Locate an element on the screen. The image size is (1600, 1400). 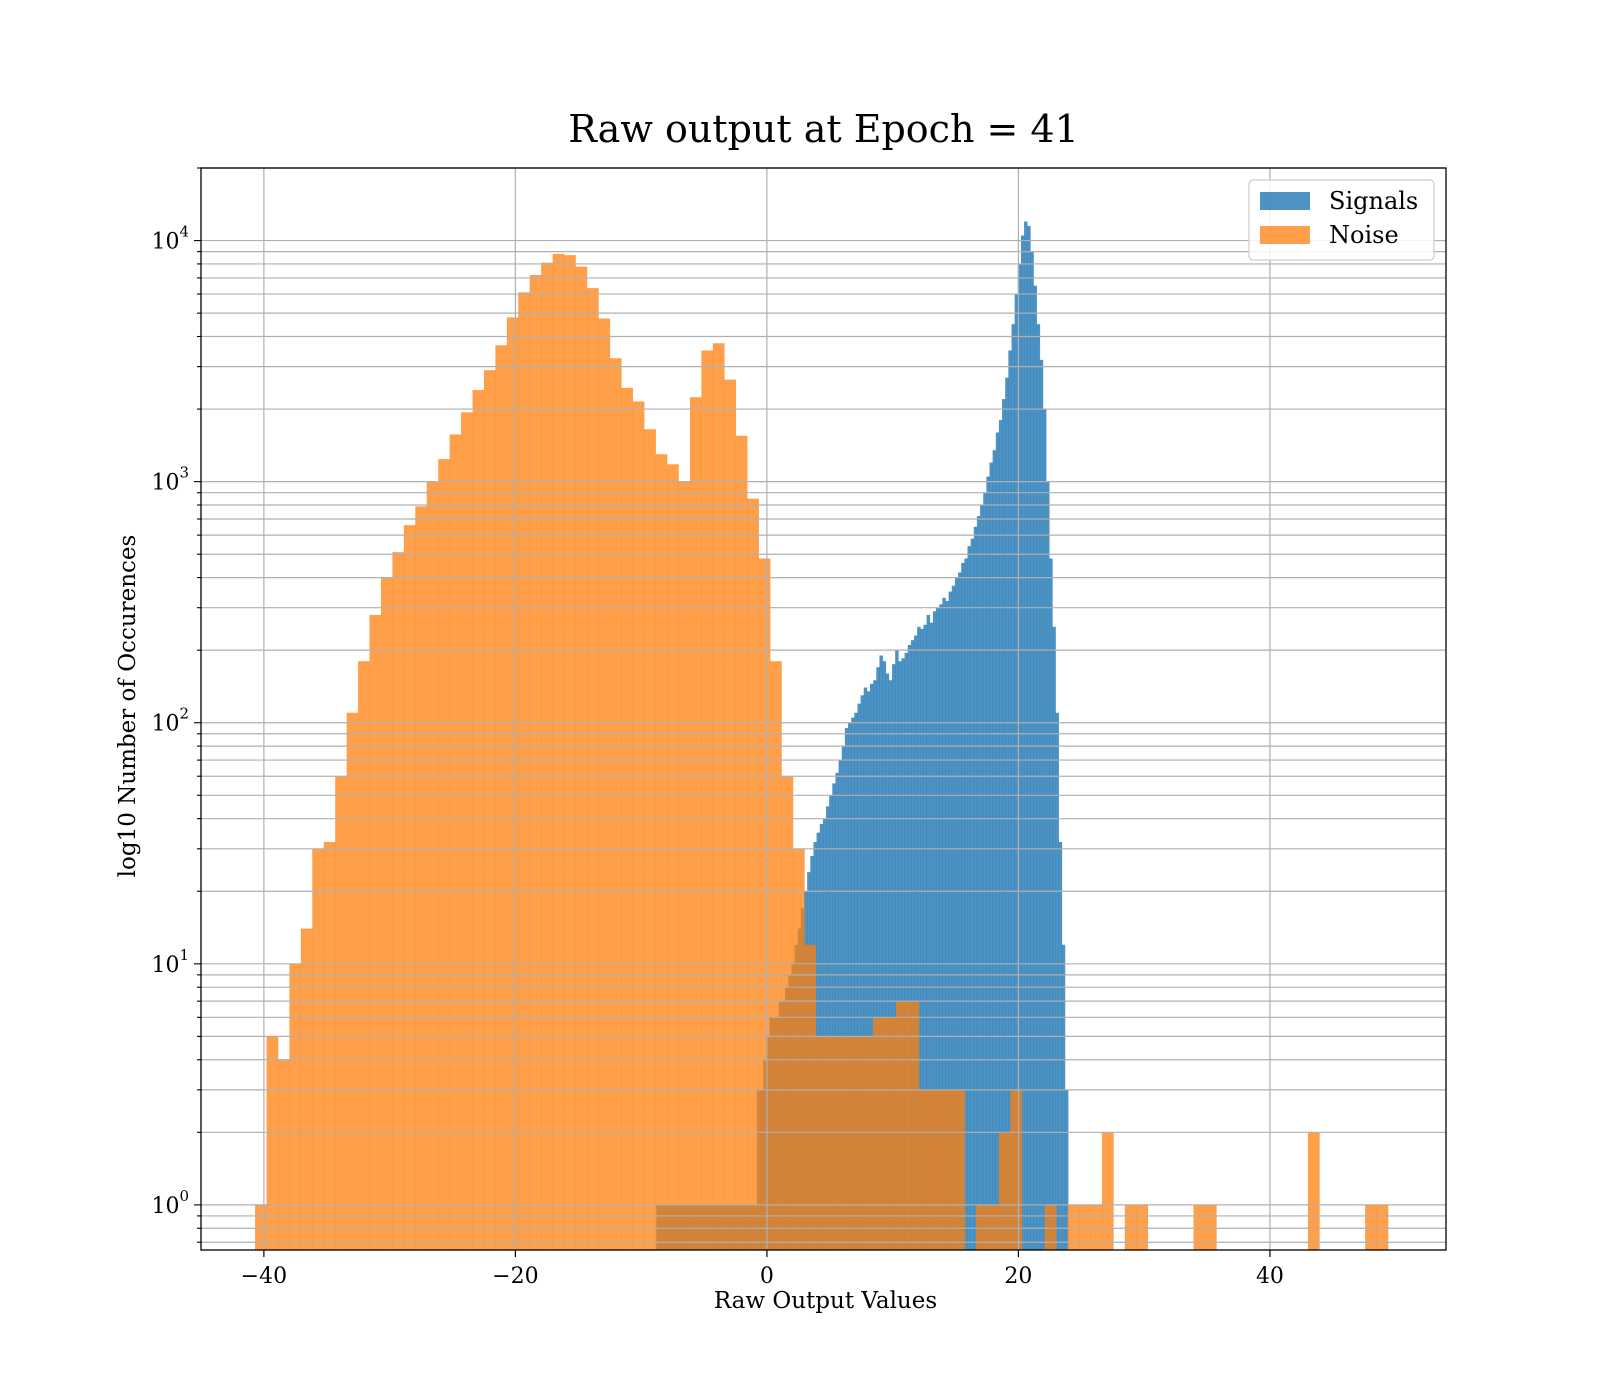
legend-swatch-noise is located at coordinates (1285, 235).